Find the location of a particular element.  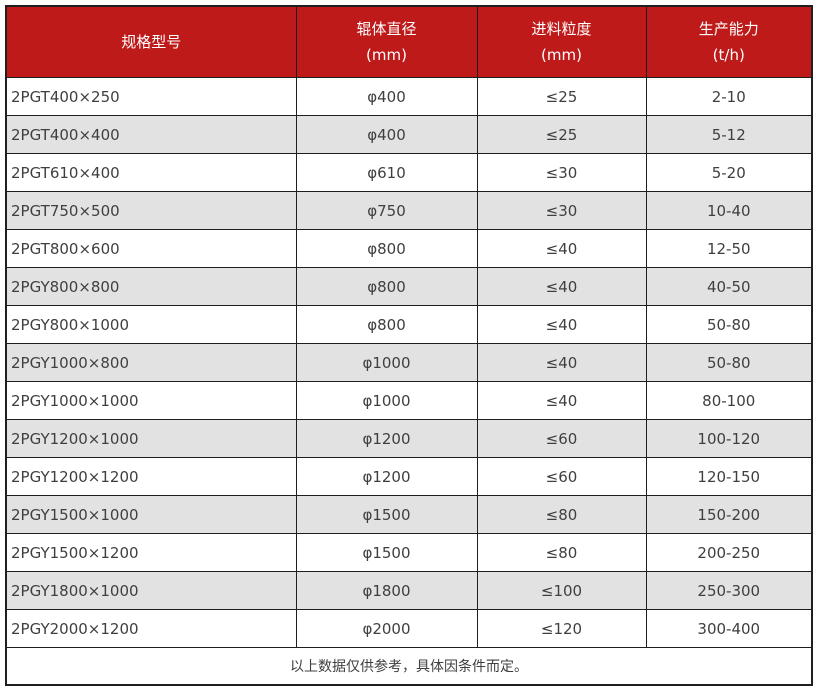

capacity-cell: 5-20 is located at coordinates (729, 172).